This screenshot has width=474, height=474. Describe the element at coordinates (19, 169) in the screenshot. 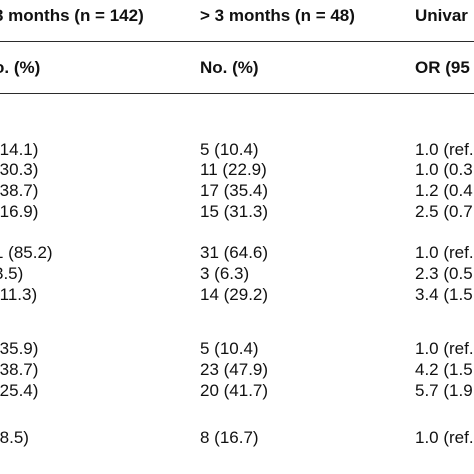

I see `table-cell: (30.3)` at that location.